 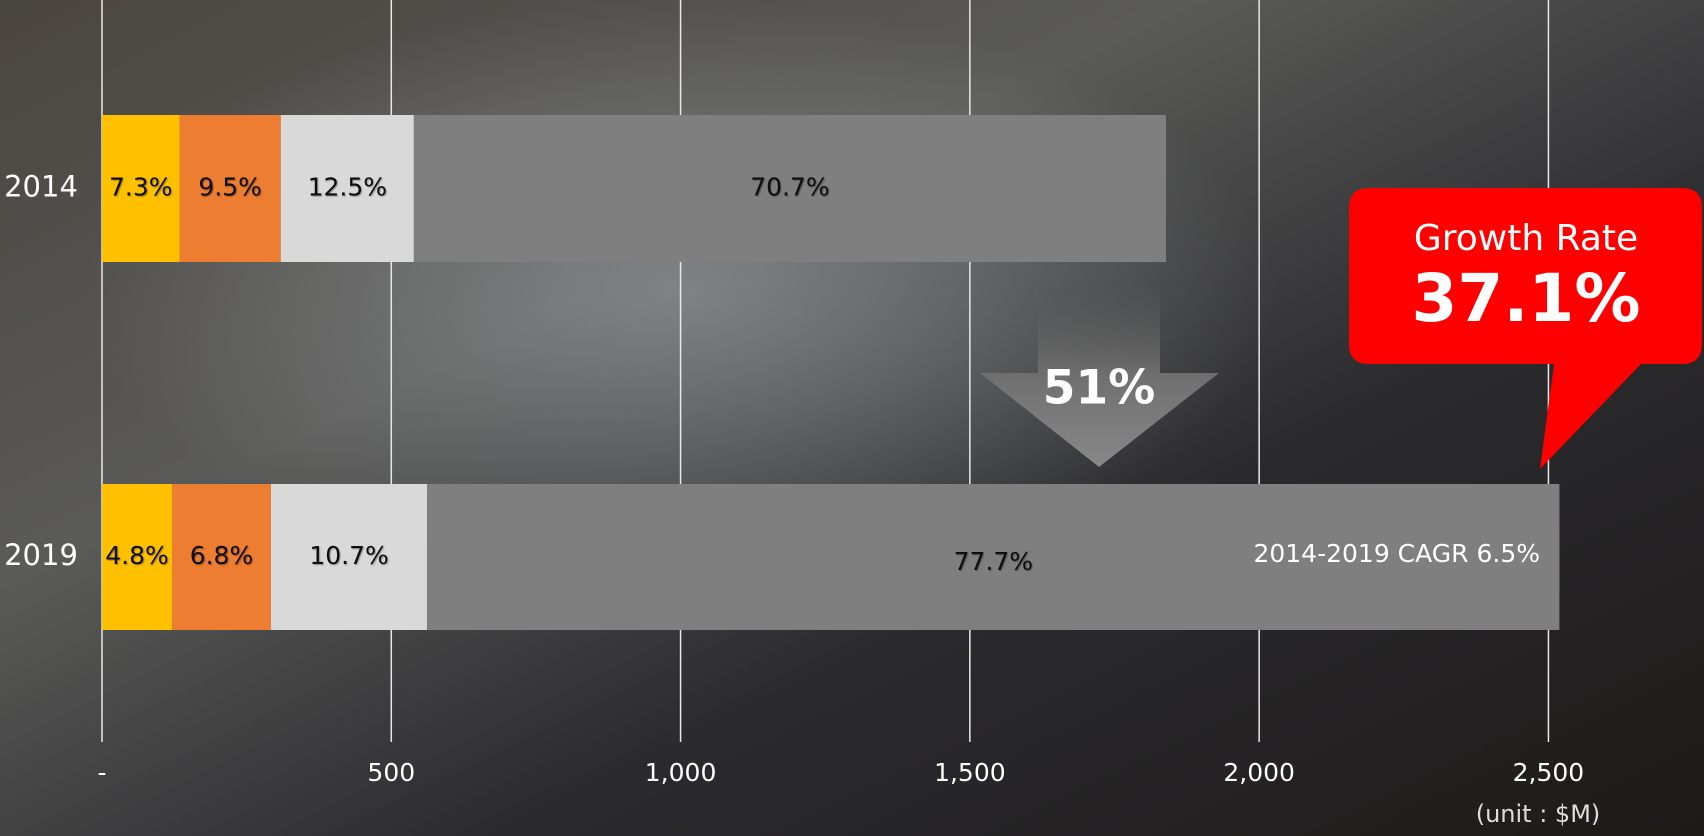 I want to click on data-label: 6.8%, so click(x=222, y=555).